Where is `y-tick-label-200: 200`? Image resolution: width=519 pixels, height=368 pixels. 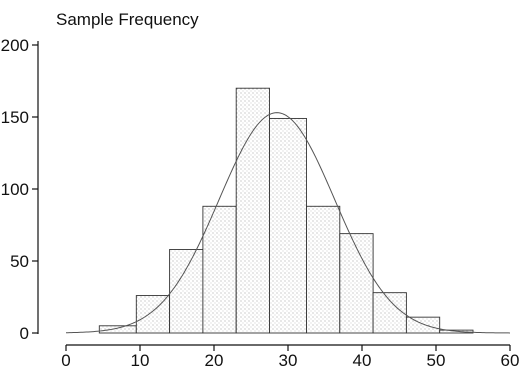 y-tick-label-200: 200 is located at coordinates (15, 45).